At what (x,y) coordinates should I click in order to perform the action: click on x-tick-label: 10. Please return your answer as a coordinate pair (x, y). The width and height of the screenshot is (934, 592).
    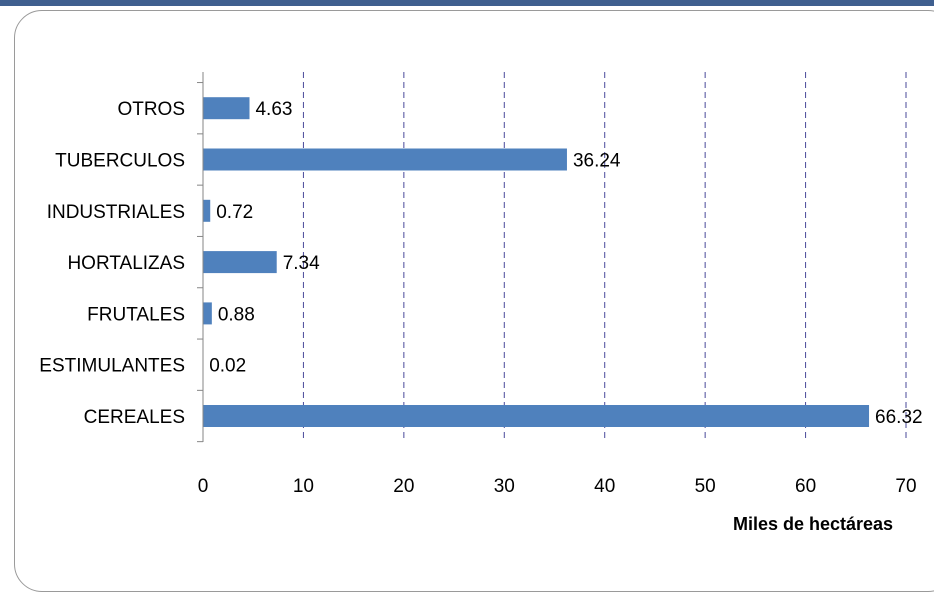
    Looking at the image, I should click on (303, 486).